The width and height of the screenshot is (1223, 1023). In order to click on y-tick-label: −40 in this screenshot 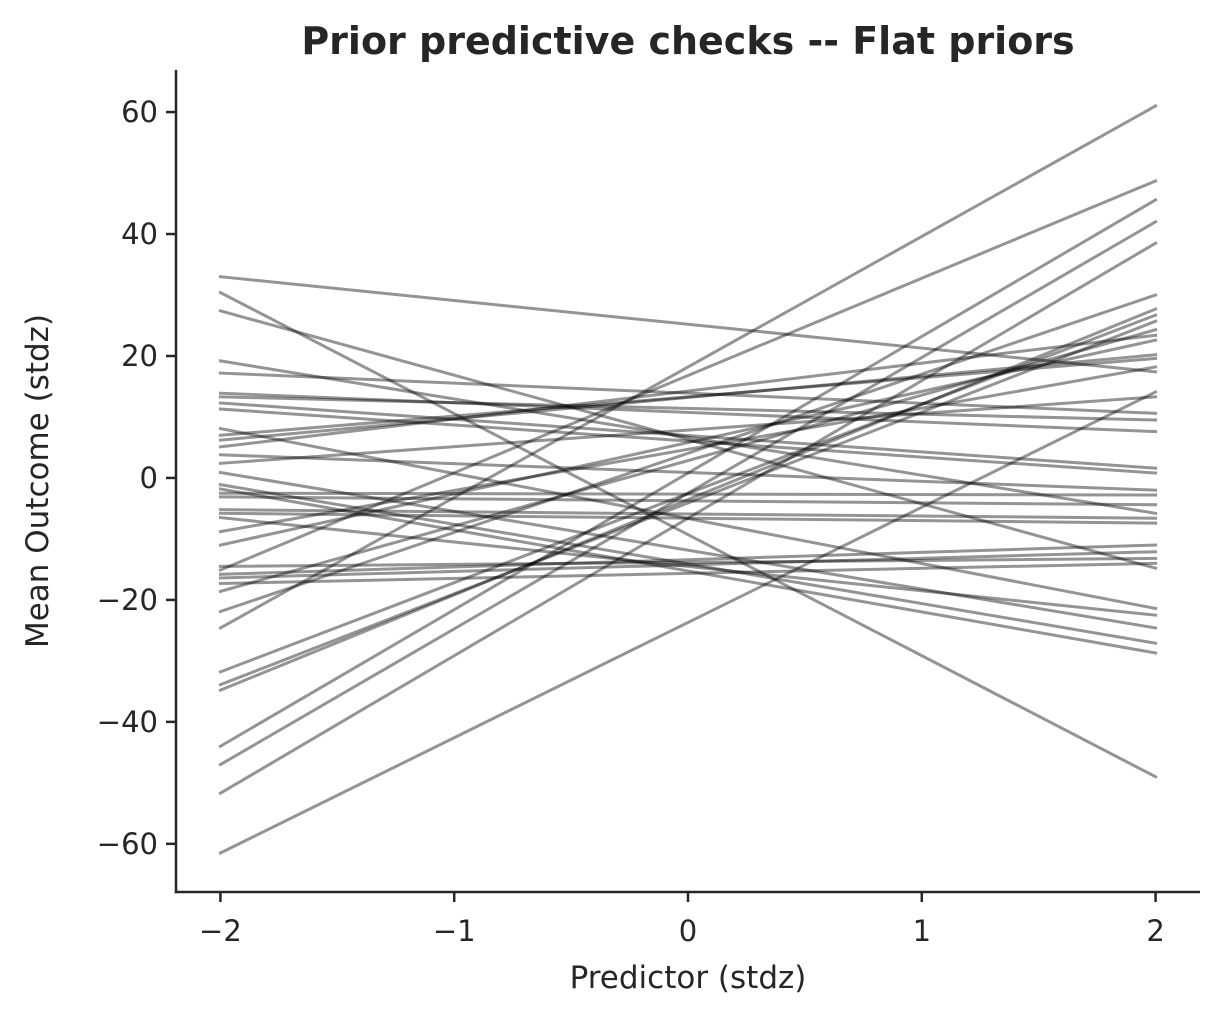, I will do `click(127, 722)`.